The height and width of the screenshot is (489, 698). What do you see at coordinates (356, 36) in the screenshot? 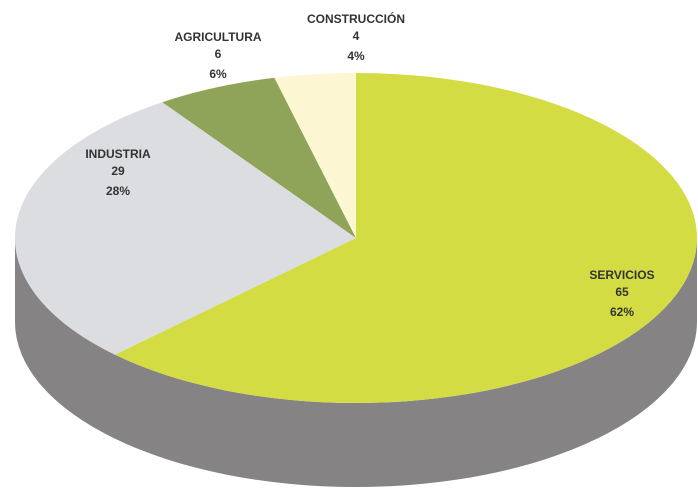
I see `slice-value: 4` at bounding box center [356, 36].